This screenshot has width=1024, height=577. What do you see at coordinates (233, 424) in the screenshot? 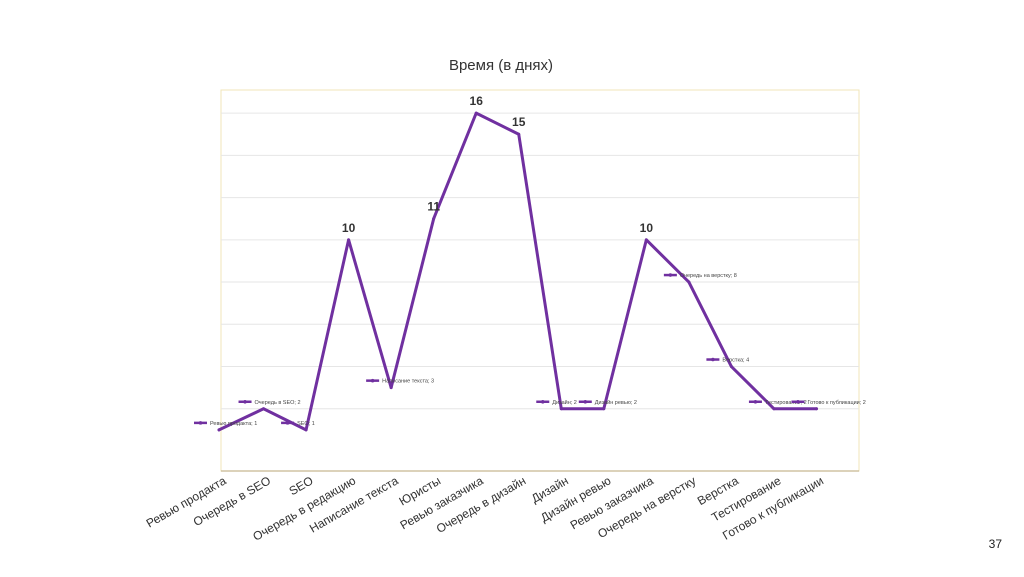
I see `data-label: Ревью продакта; 1` at bounding box center [233, 424].